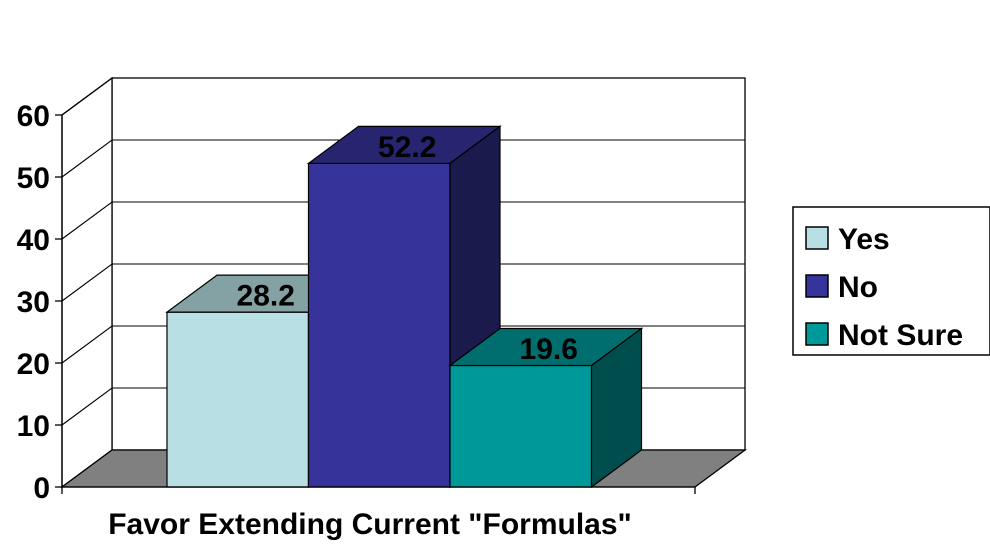 The width and height of the screenshot is (990, 548). What do you see at coordinates (549, 349) in the screenshot?
I see `data-label: 19.6` at bounding box center [549, 349].